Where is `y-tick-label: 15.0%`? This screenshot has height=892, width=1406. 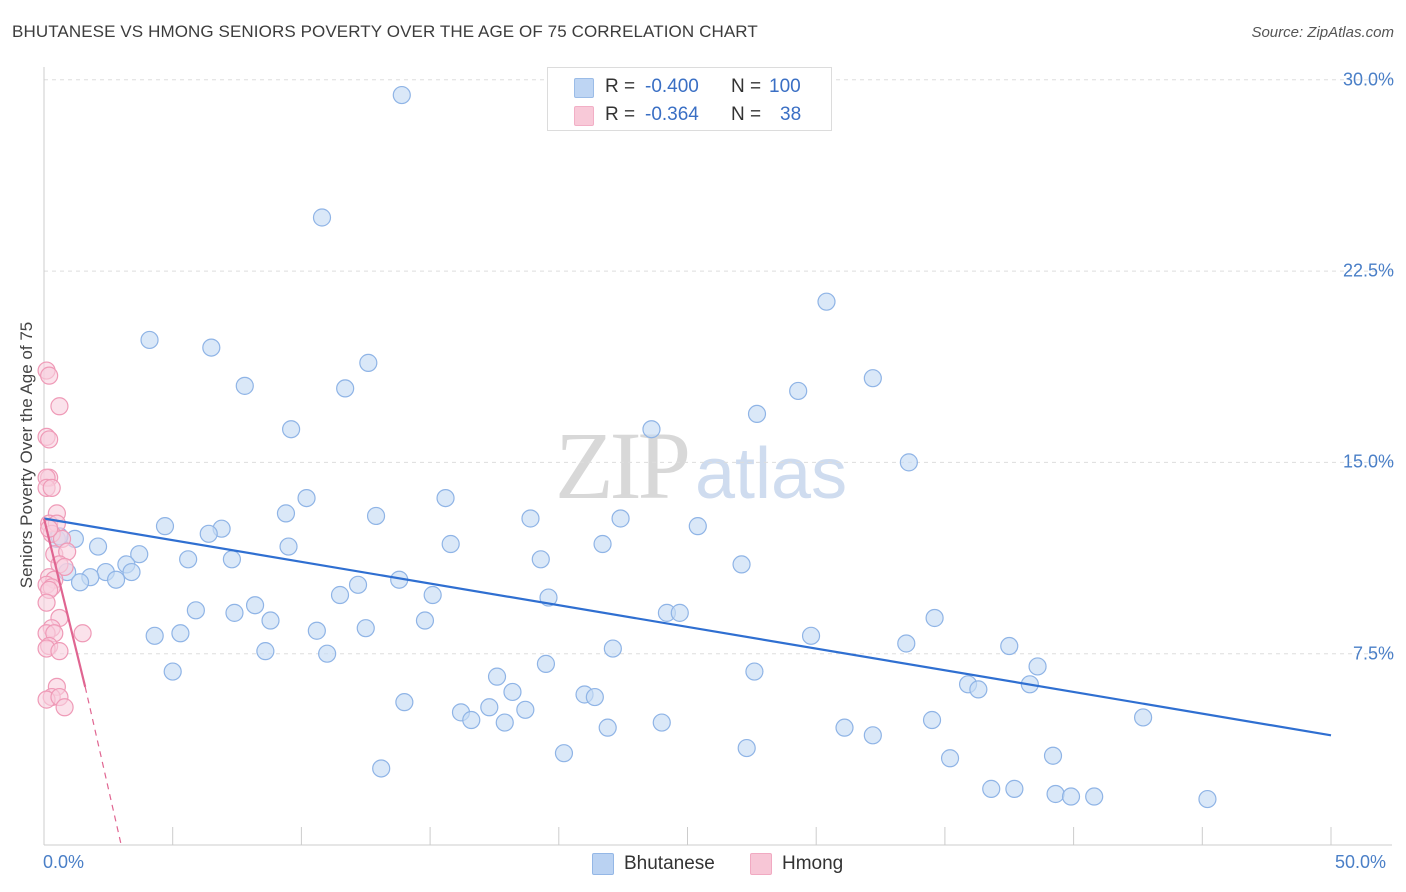
y-tick-label: 15.0% is located at coordinates (1368, 461).